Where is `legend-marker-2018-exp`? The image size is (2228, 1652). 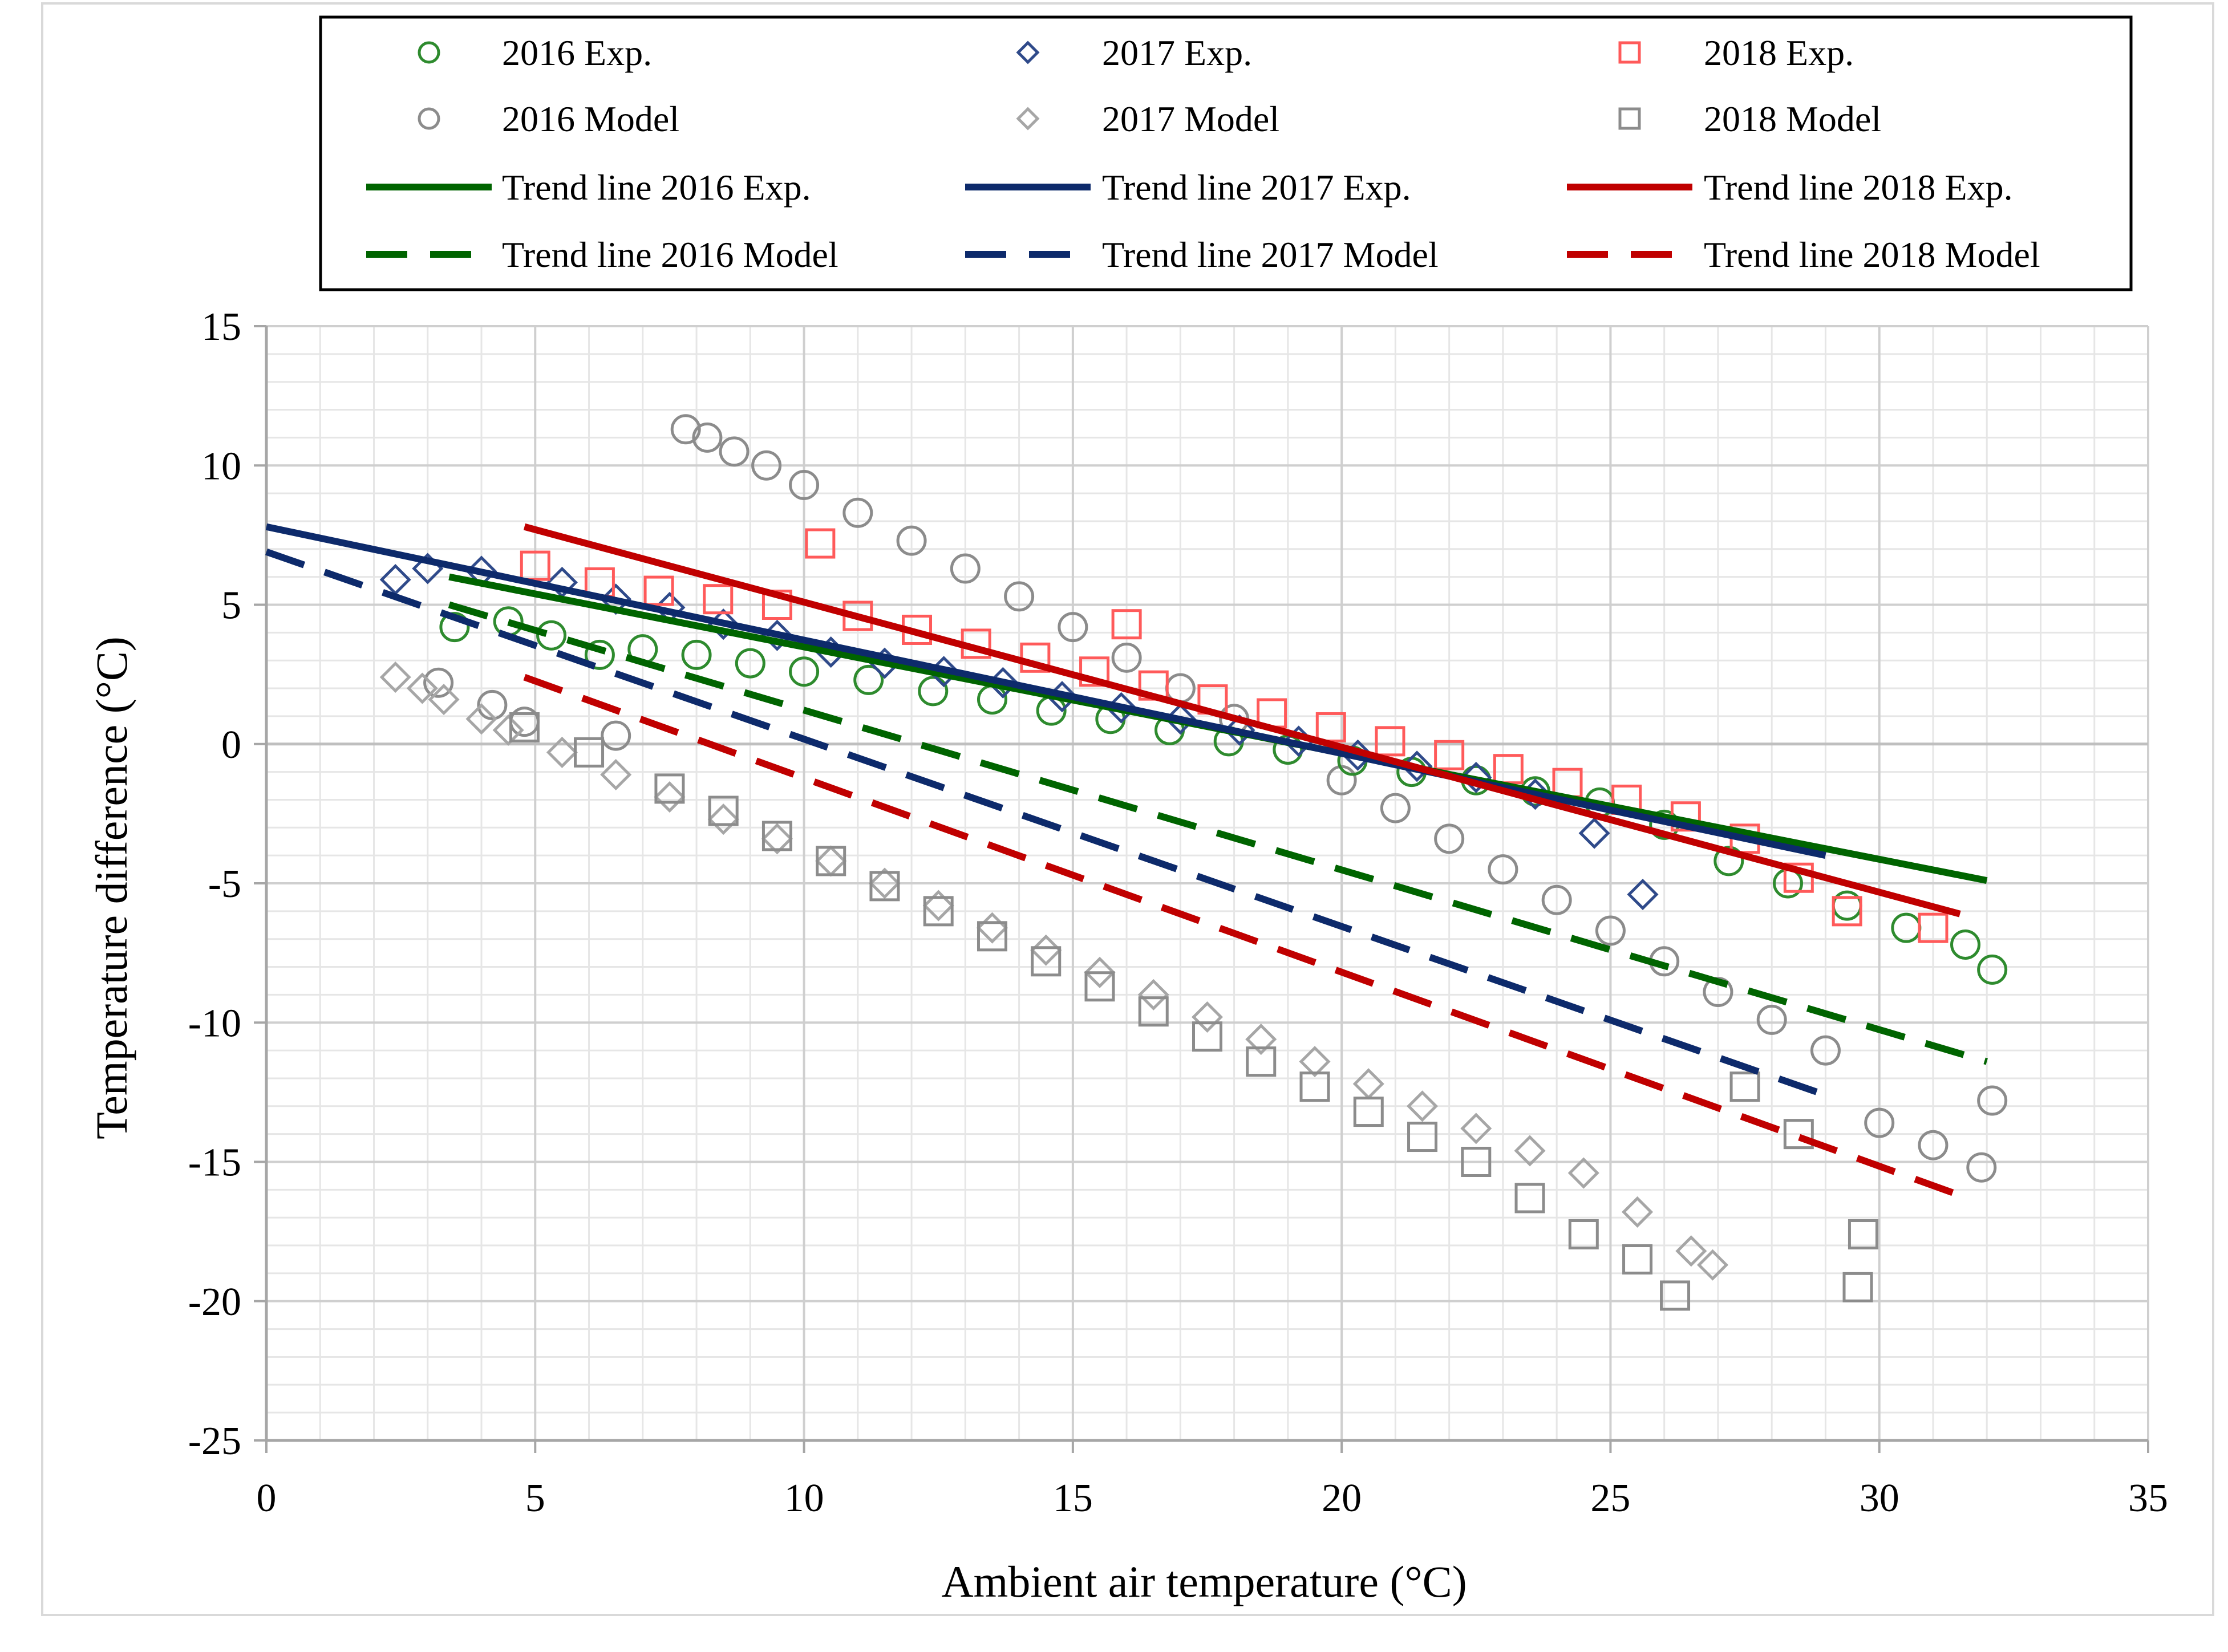
legend-marker-2018-exp is located at coordinates (1630, 52).